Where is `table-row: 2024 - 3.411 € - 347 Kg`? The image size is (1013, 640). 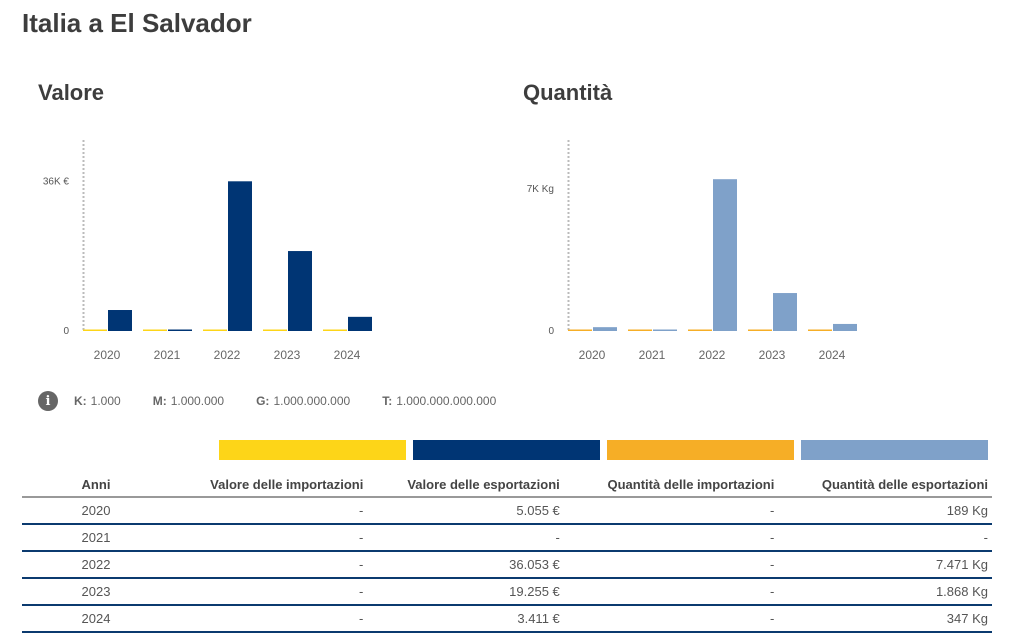 table-row: 2024 - 3.411 € - 347 Kg is located at coordinates (507, 619).